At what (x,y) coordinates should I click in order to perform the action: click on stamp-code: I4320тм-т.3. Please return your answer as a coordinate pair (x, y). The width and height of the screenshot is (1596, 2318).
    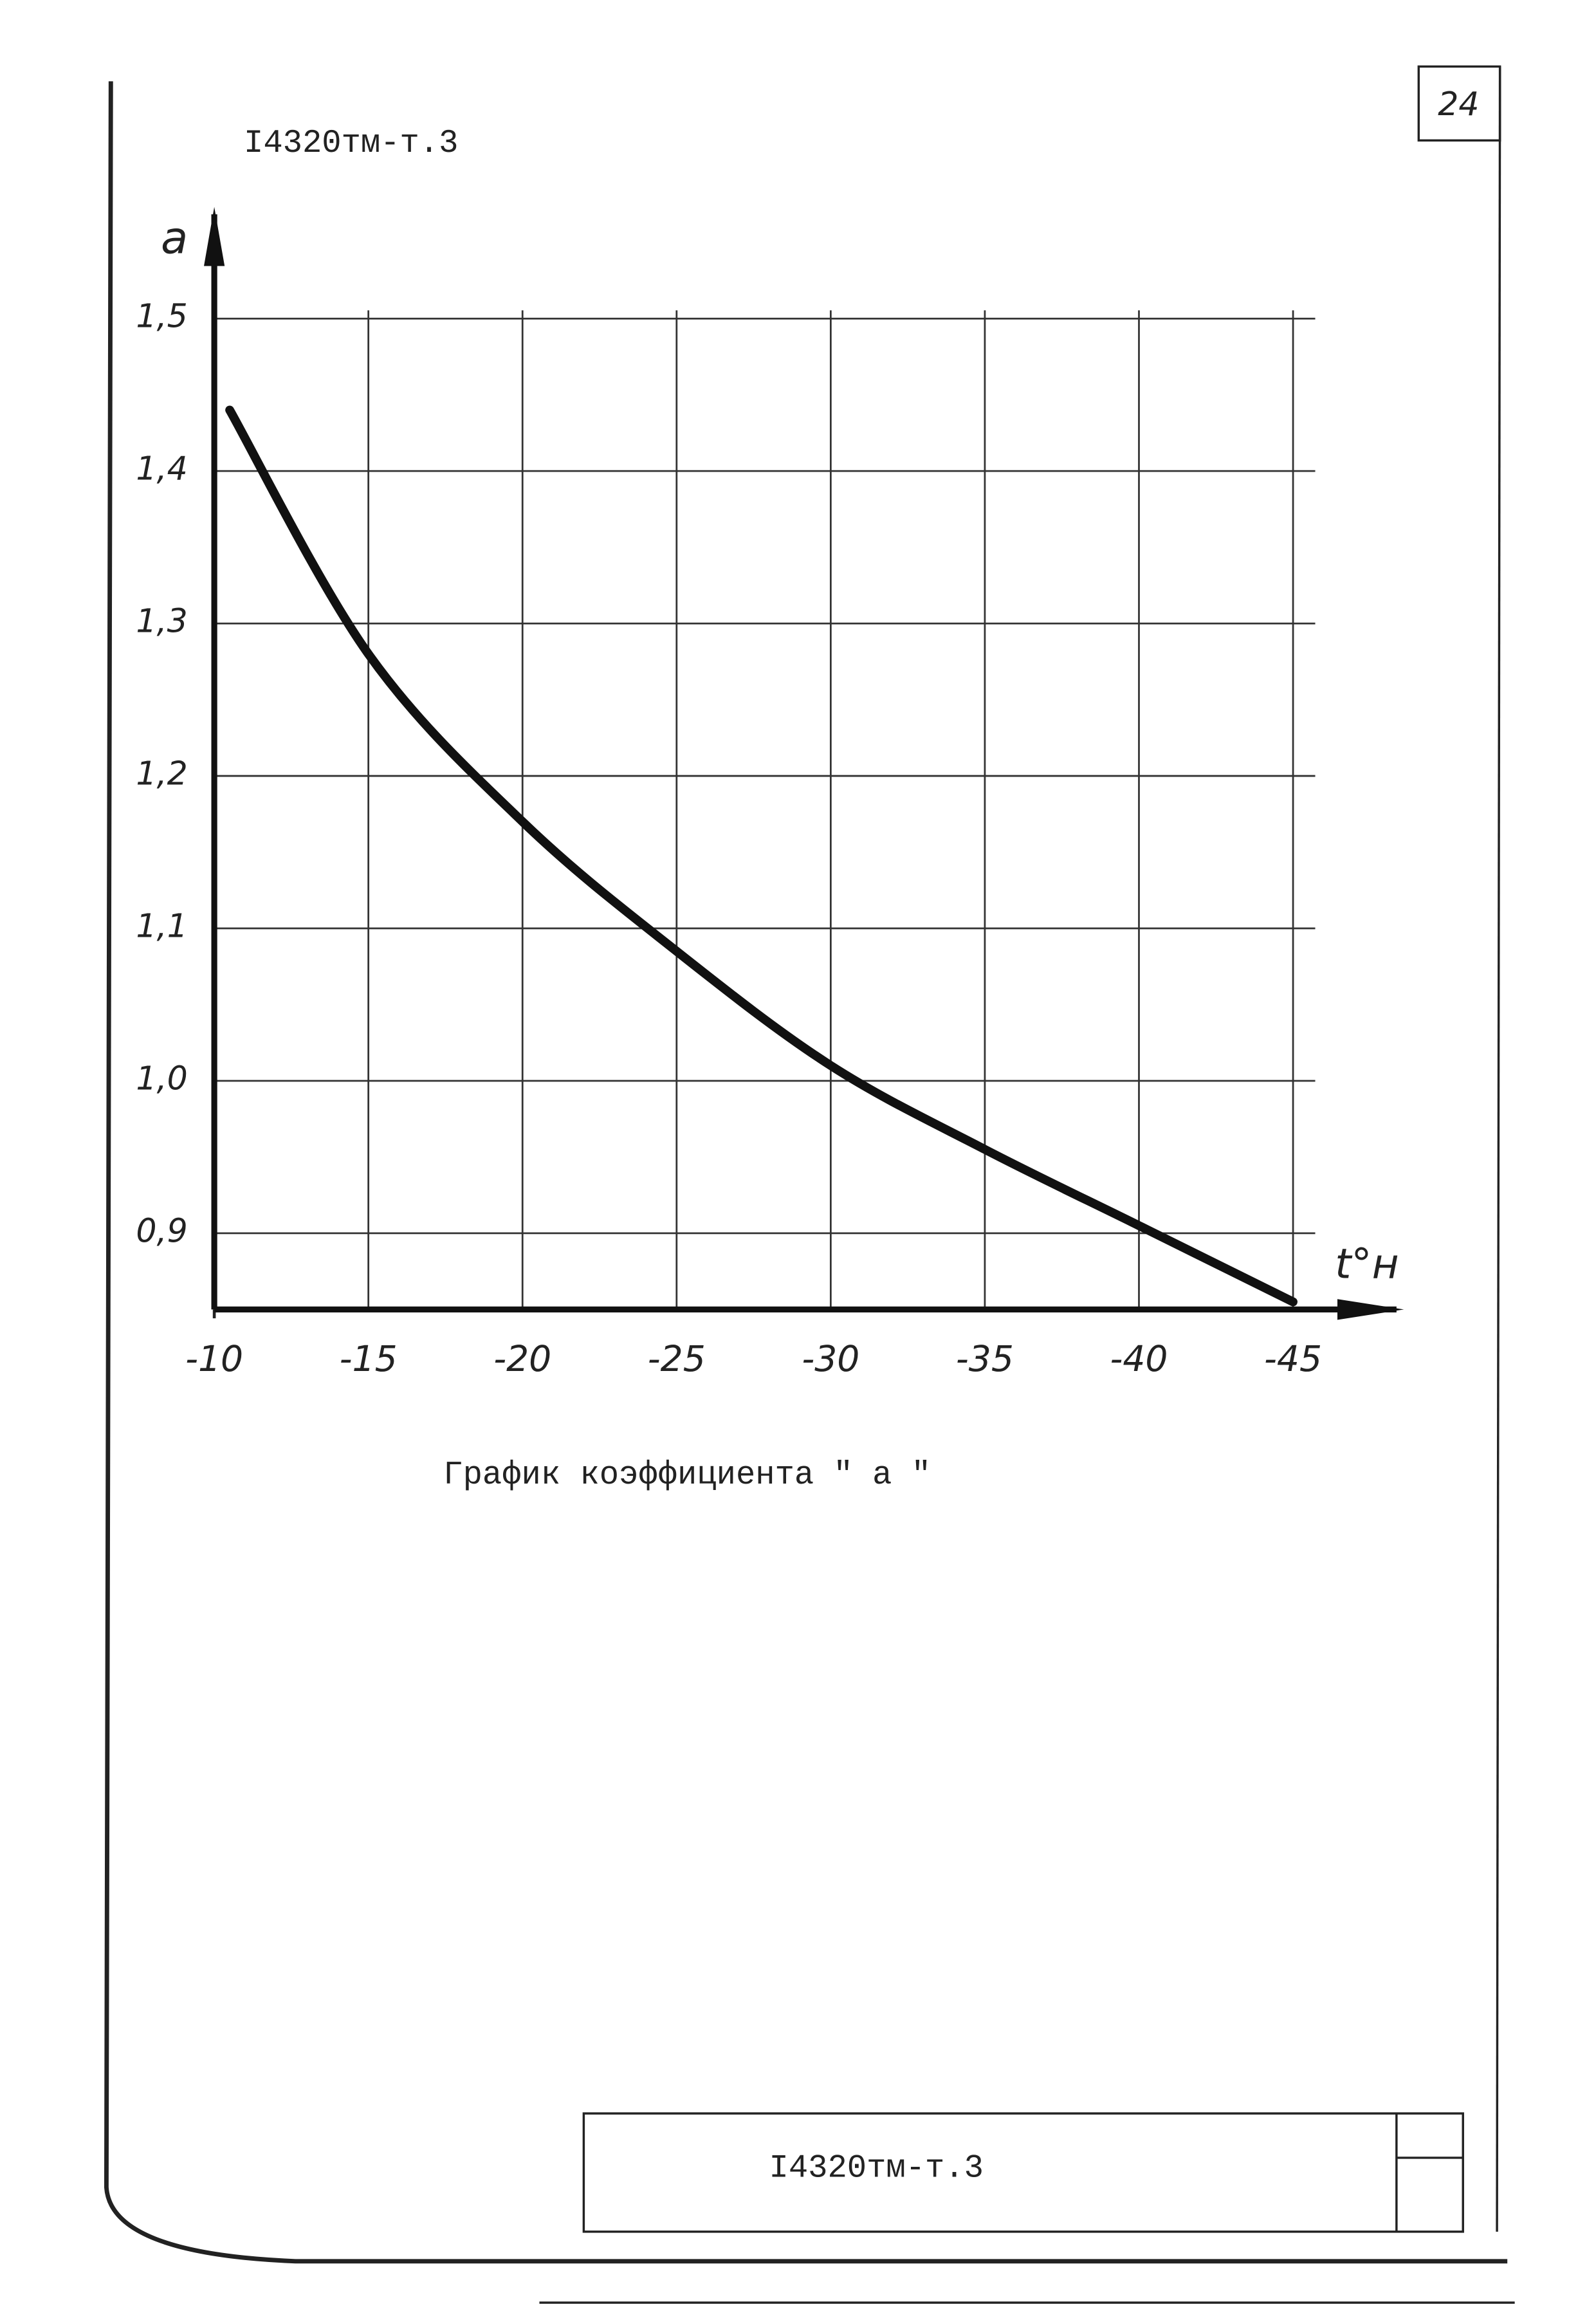
    Looking at the image, I should click on (876, 2169).